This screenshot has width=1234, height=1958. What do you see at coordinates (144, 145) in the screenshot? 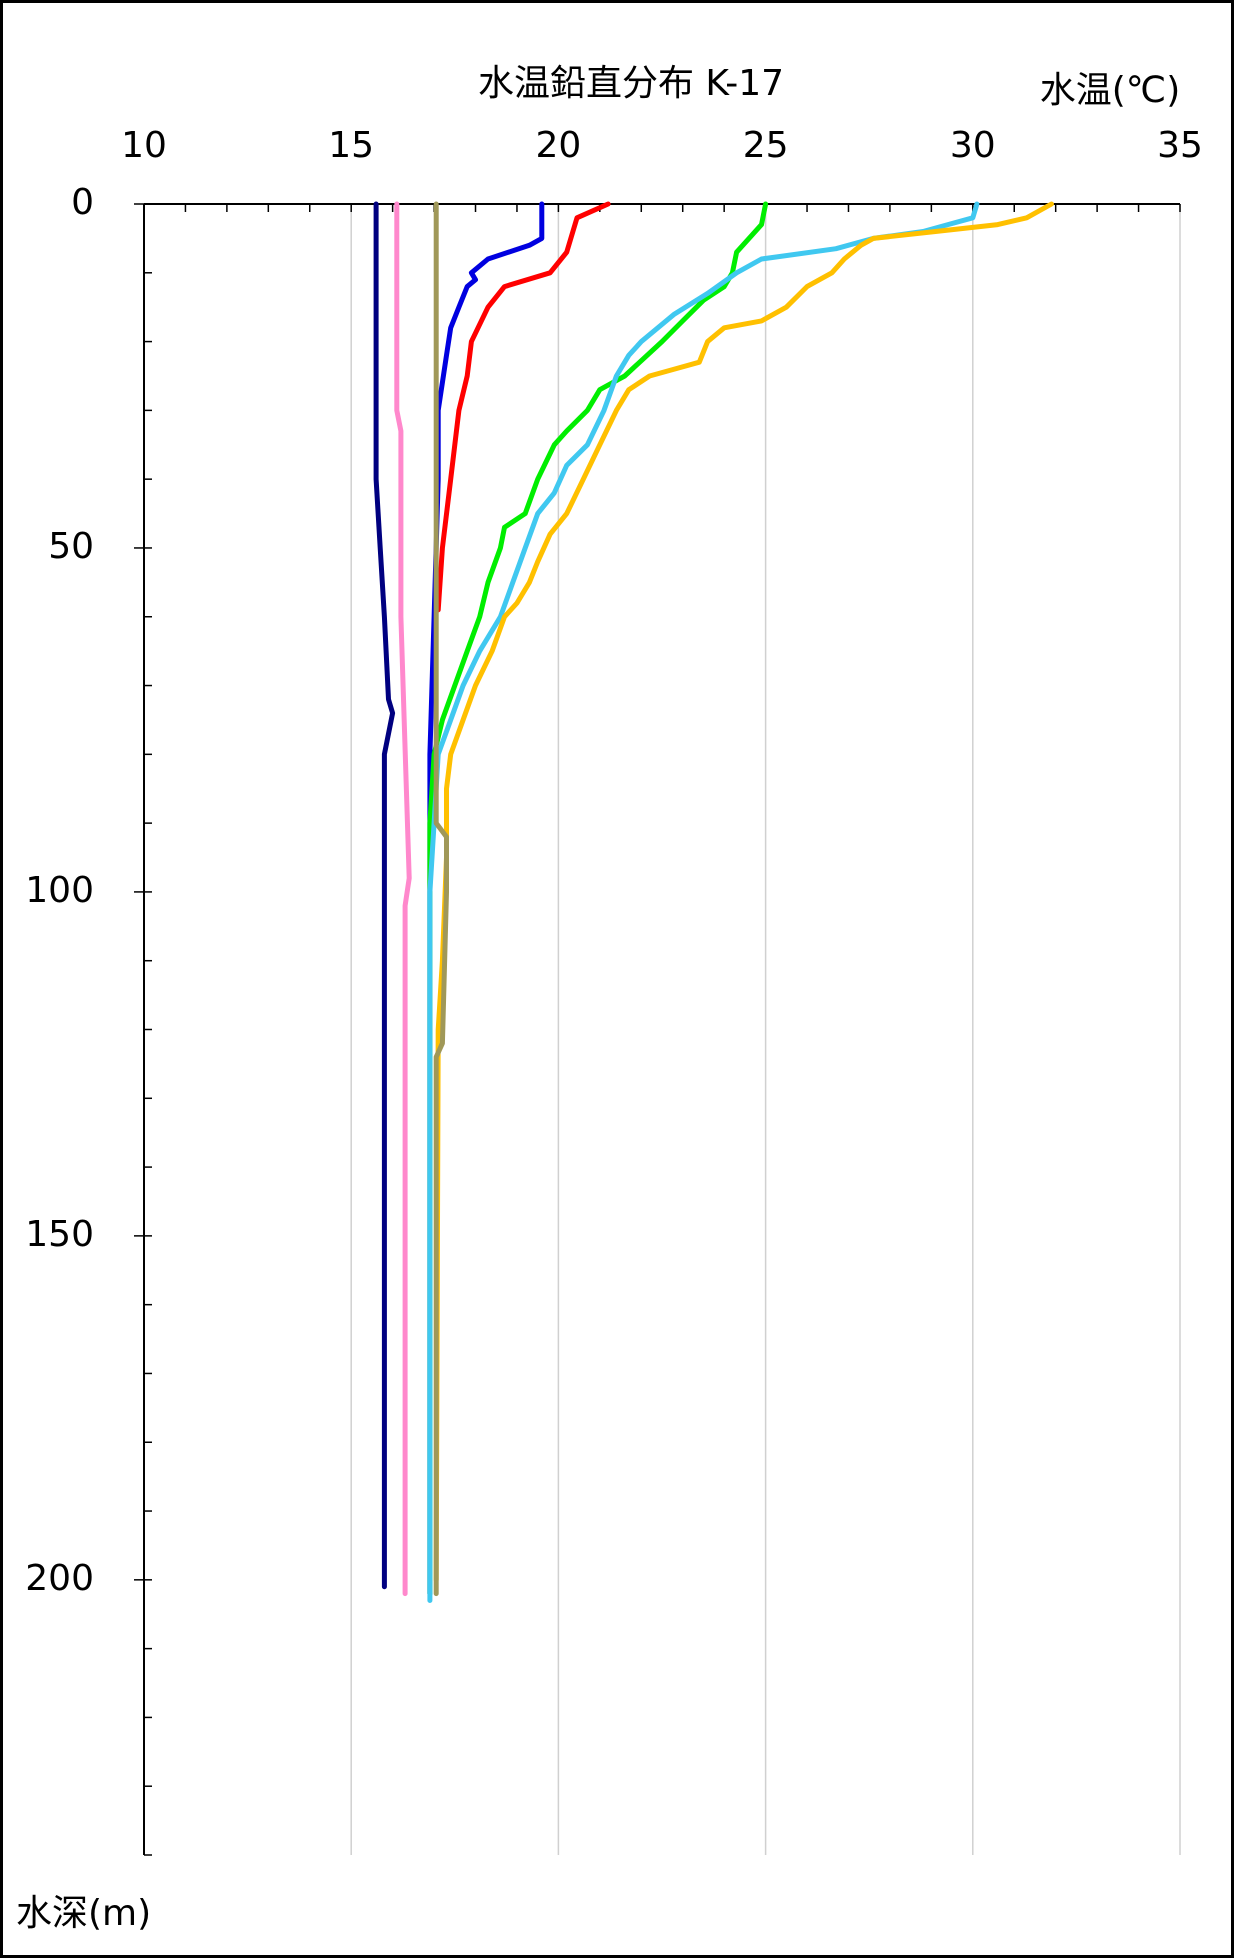
I see `x-tick-label: 10` at bounding box center [144, 145].